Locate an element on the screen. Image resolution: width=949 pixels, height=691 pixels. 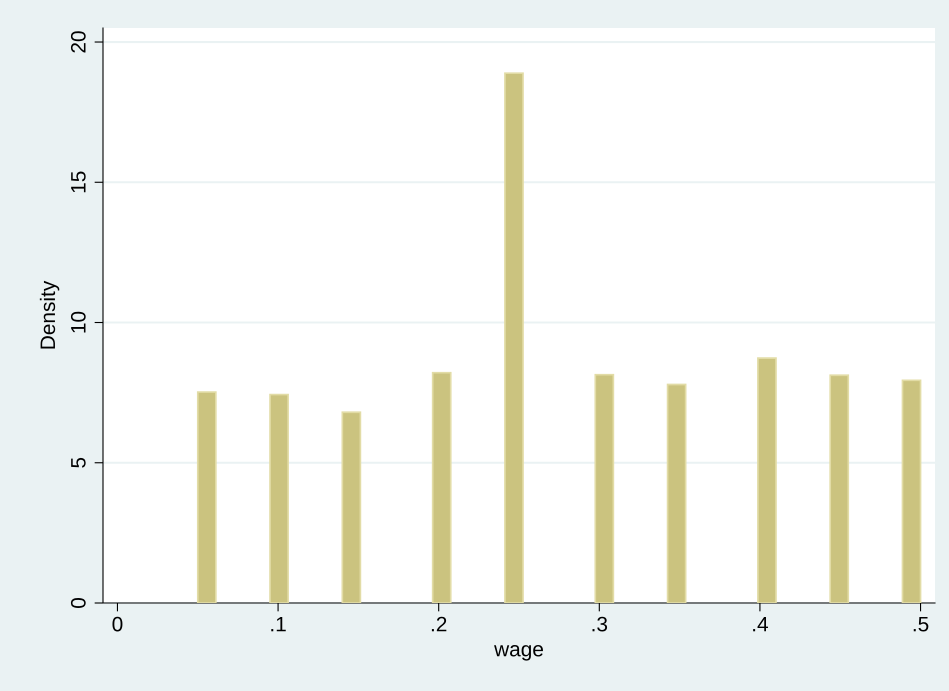
x-tick-label: .2 is located at coordinates (439, 624).